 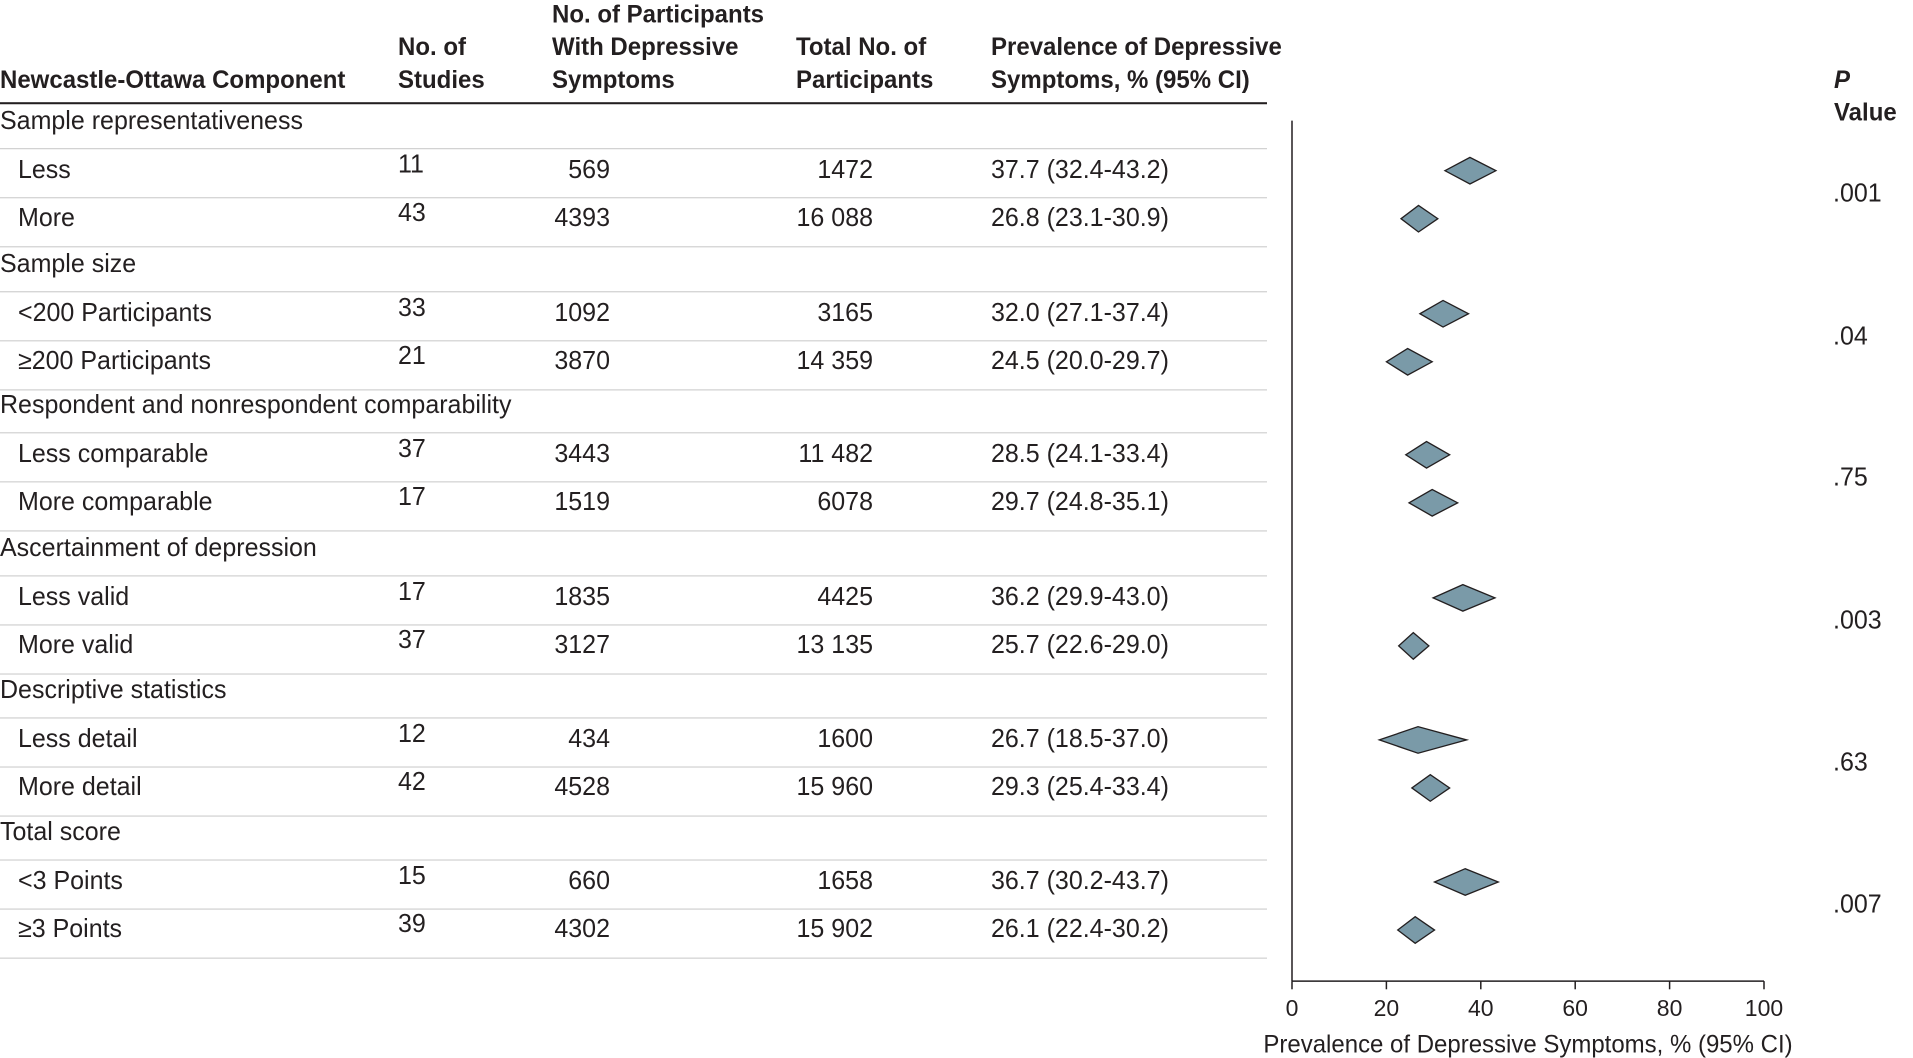 I want to click on row-label: <200 Participants, so click(x=115, y=313).